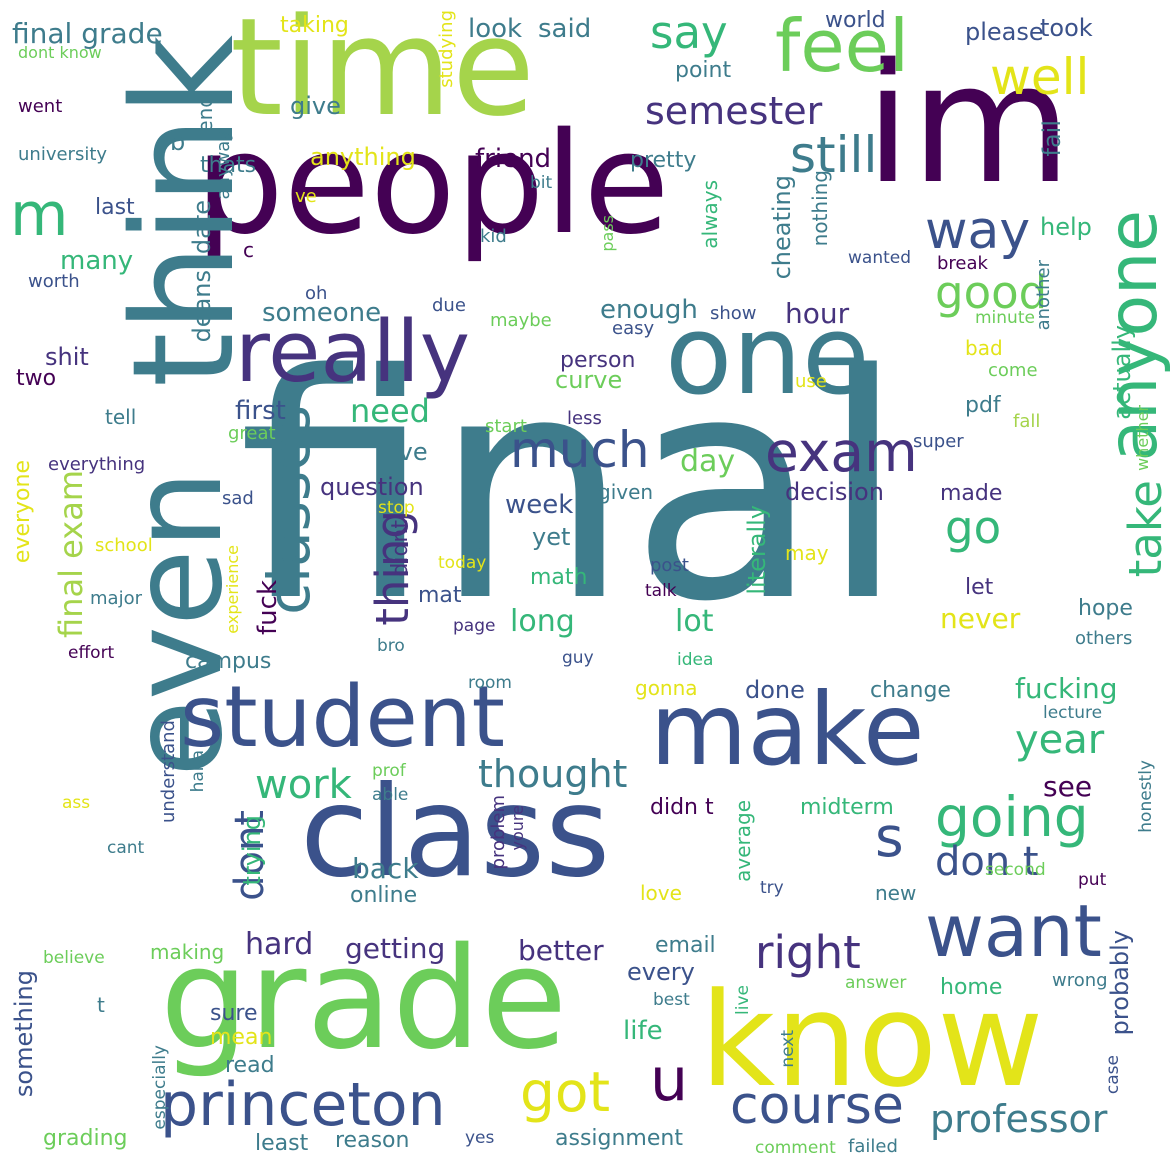 Image resolution: width=1172 pixels, height=1174 pixels. Describe the element at coordinates (383, 73) in the screenshot. I see `word-time: time` at that location.